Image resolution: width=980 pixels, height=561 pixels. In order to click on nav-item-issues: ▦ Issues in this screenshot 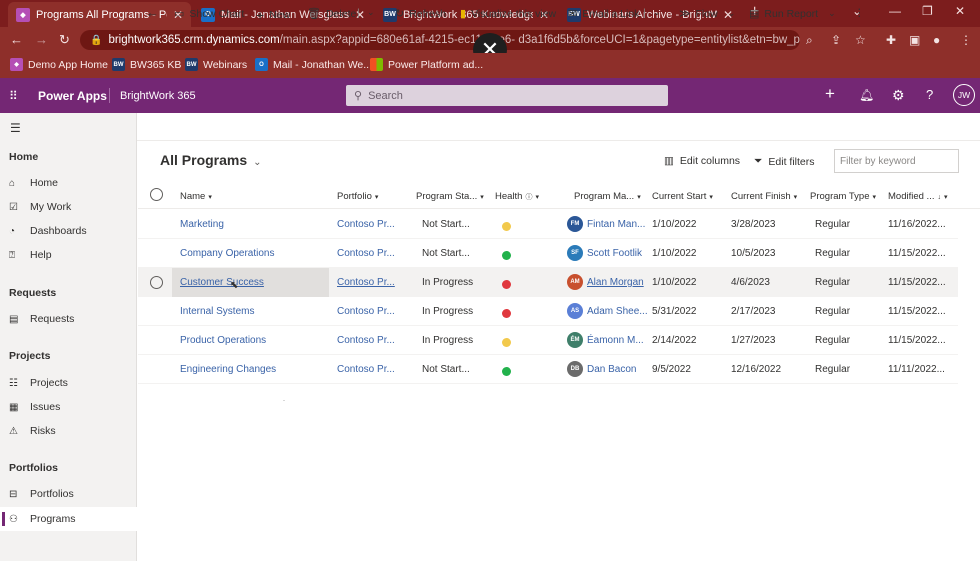, I will do `click(35, 407)`.